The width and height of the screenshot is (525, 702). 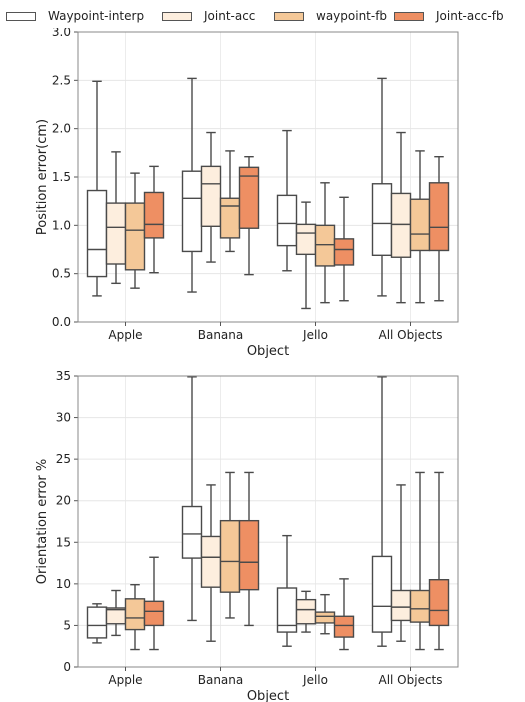 I want to click on legend-item-waypoint-interp: Waypoint-interp, so click(x=75, y=16).